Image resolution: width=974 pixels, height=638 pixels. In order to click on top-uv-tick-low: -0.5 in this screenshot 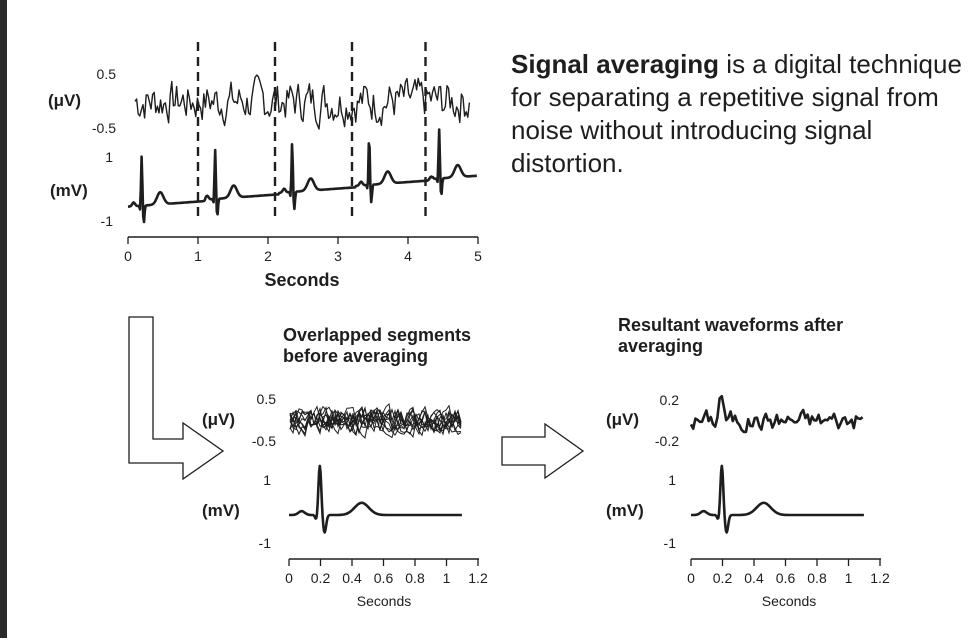, I will do `click(104, 128)`.